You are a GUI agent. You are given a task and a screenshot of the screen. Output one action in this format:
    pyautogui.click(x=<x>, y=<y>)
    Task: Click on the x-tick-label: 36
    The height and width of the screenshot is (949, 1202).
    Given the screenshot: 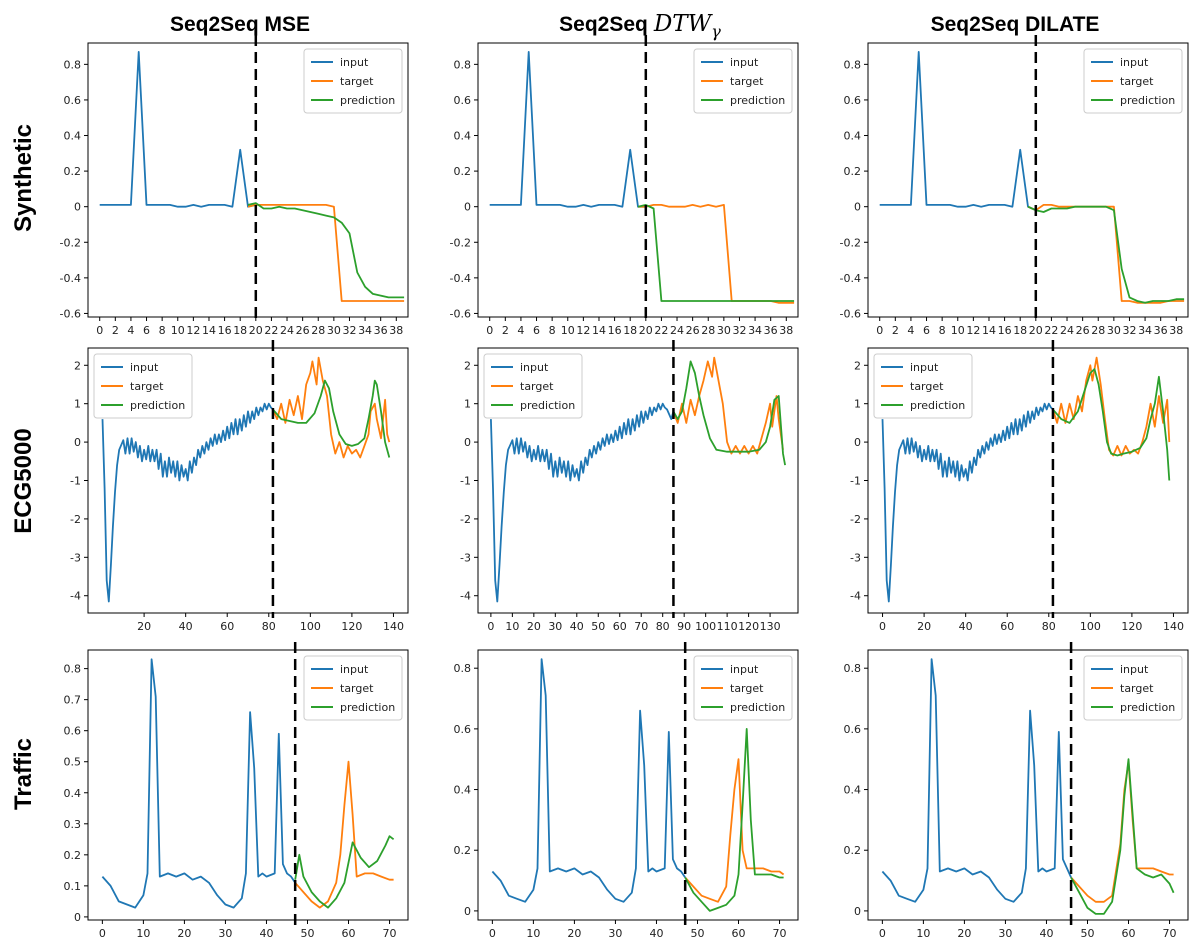 What is the action you would take?
    pyautogui.click(x=1161, y=330)
    